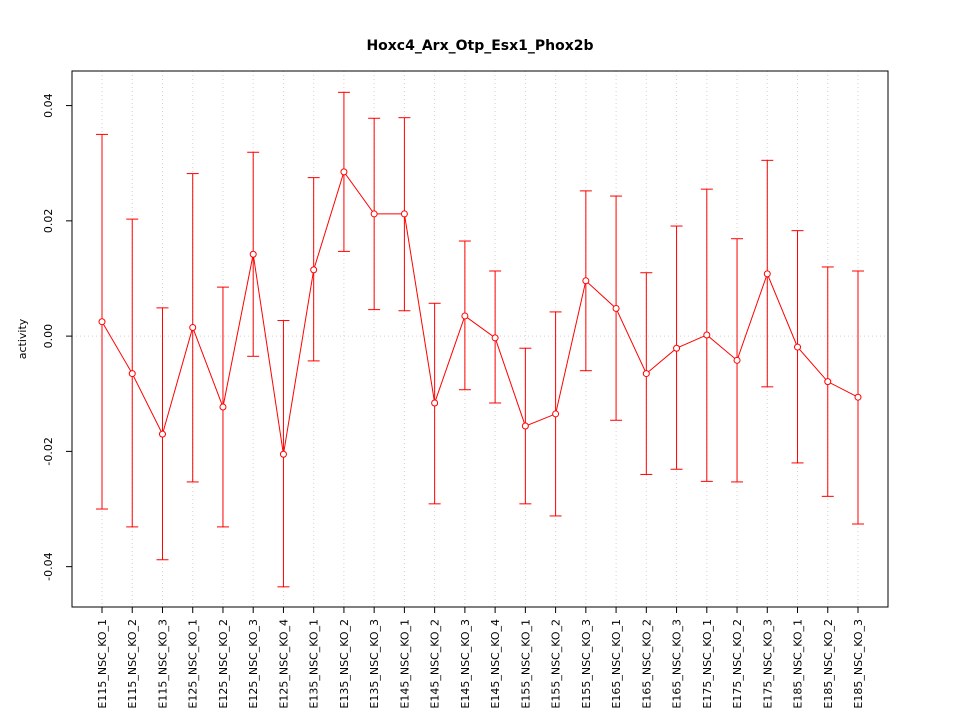 The width and height of the screenshot is (960, 720). What do you see at coordinates (162, 664) in the screenshot?
I see `x-tick-label: E115_NSC_KO_3` at bounding box center [162, 664].